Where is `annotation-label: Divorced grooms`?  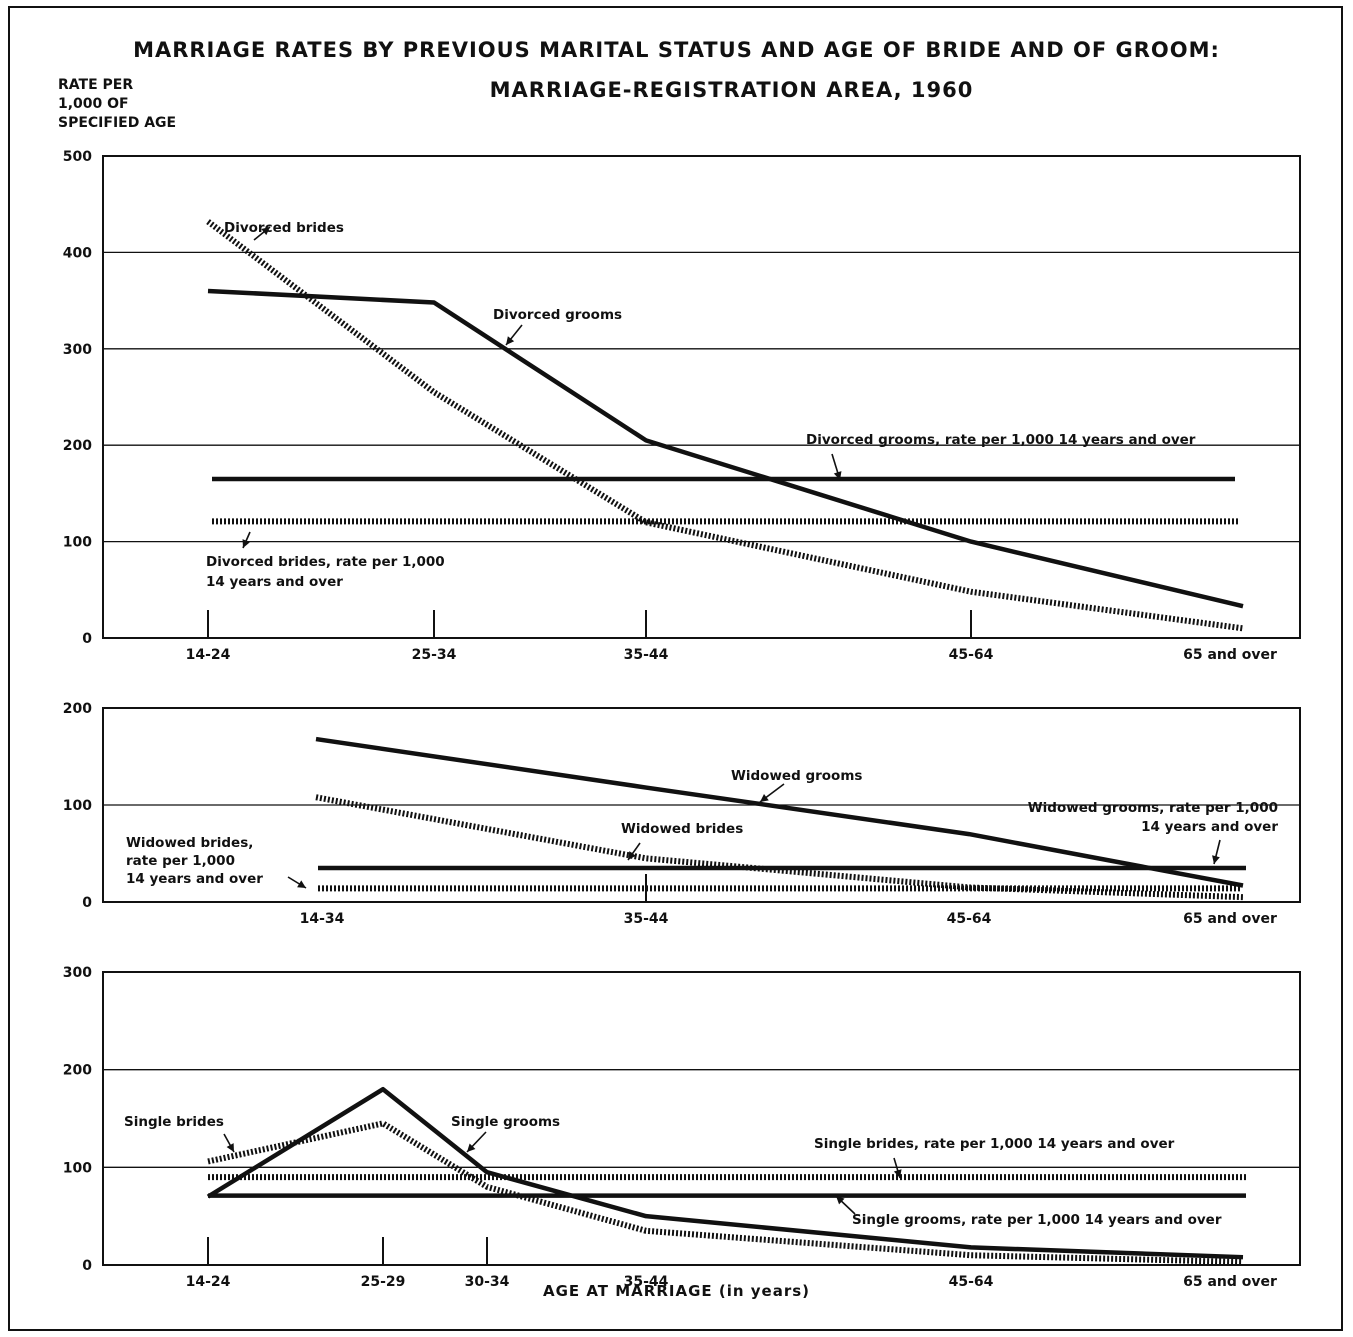 annotation-label: Divorced grooms is located at coordinates (557, 315).